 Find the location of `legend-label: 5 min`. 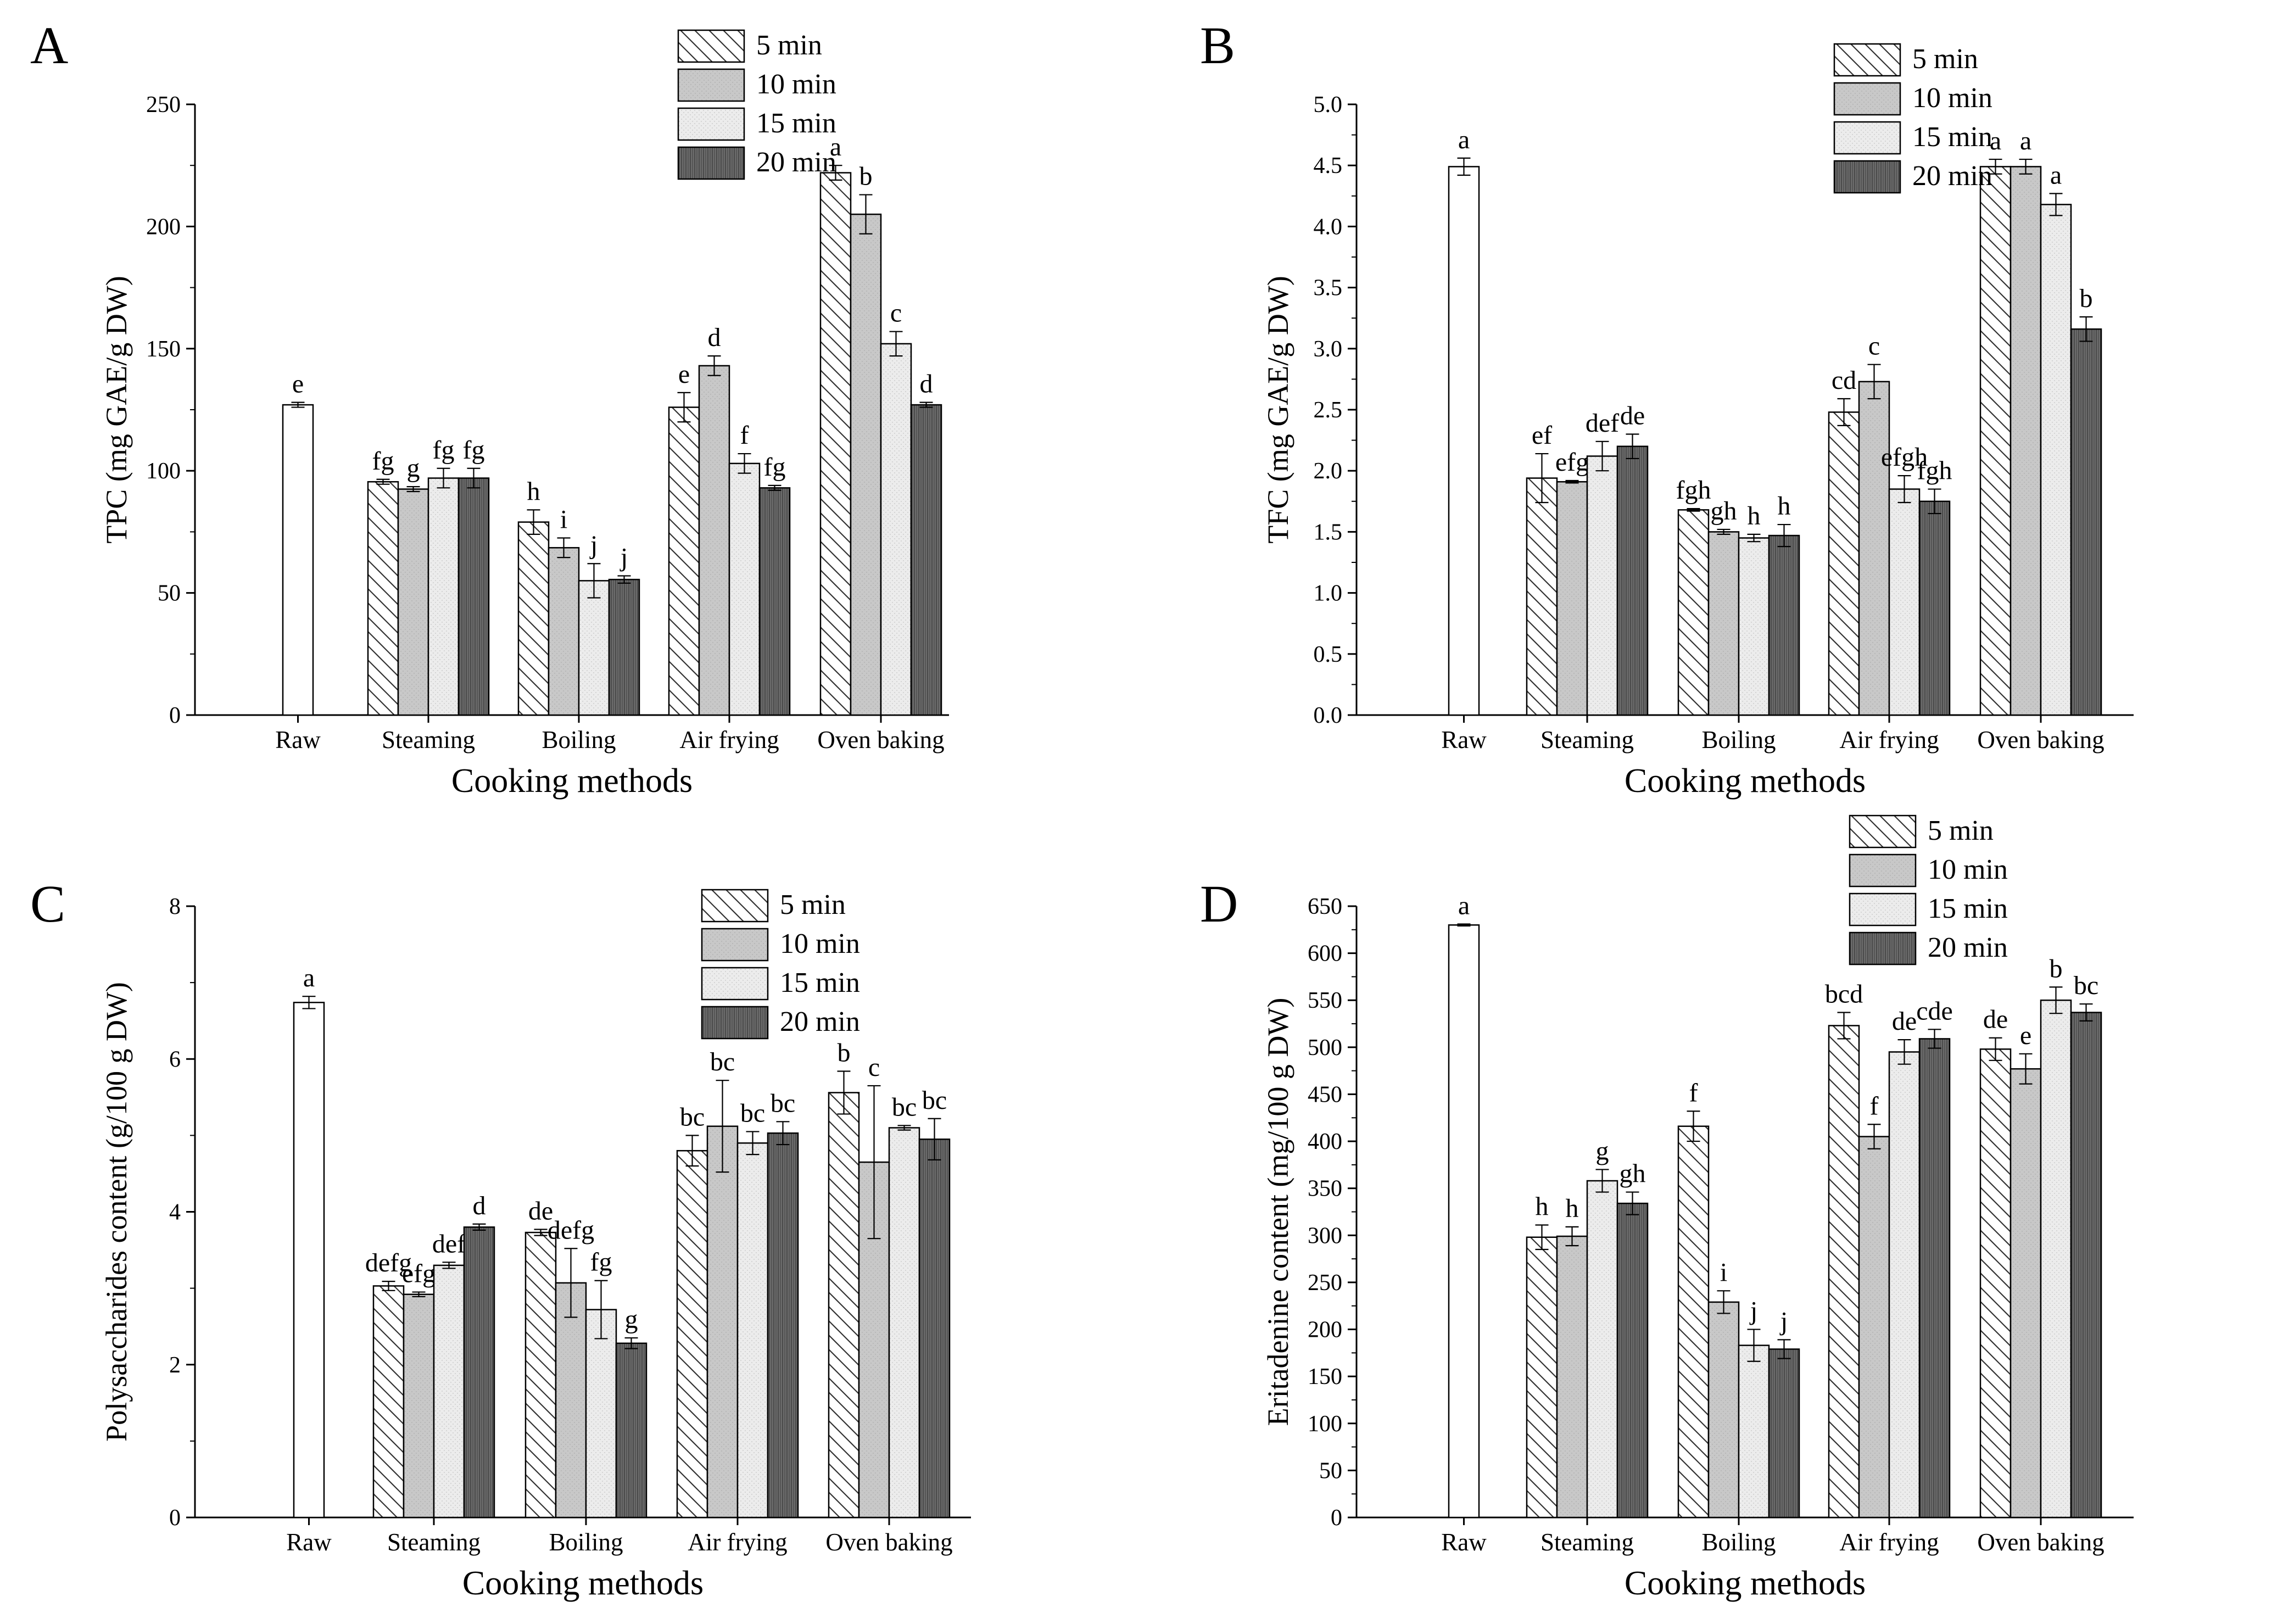

legend-label: 5 min is located at coordinates (813, 904).